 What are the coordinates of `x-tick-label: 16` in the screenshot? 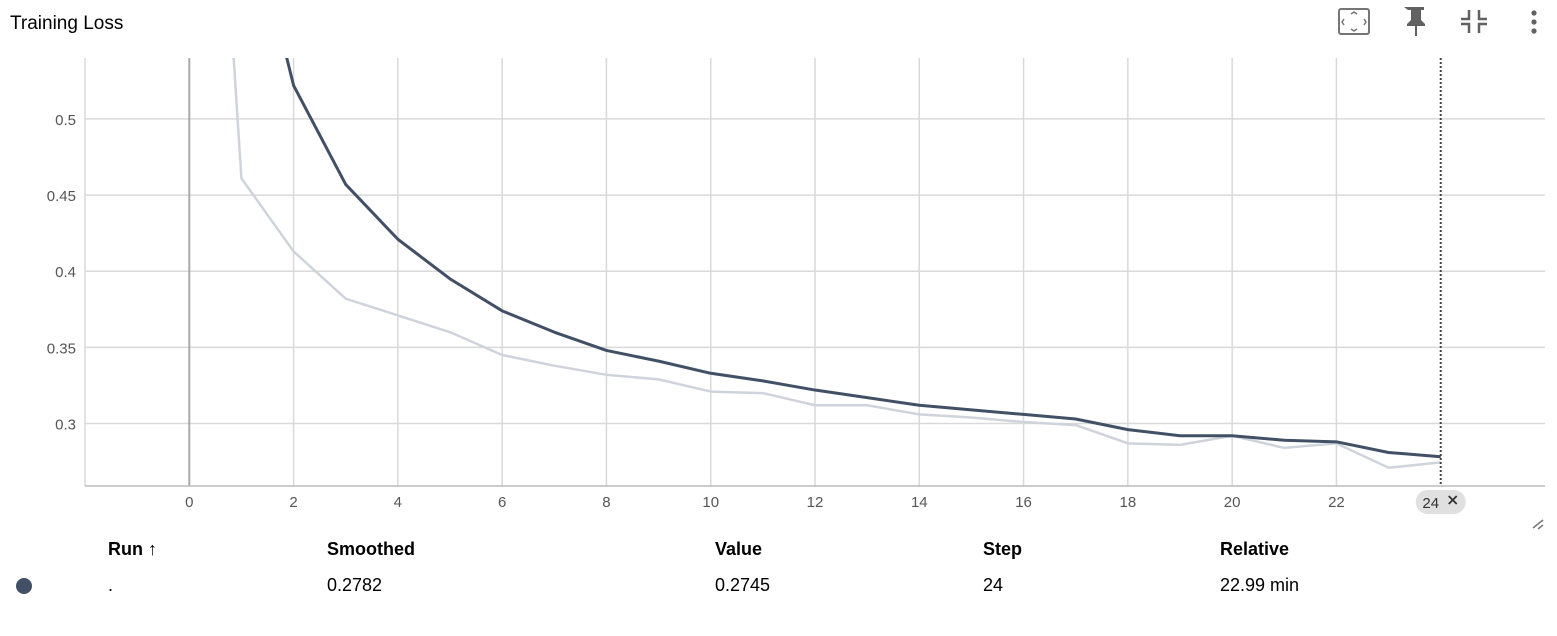 It's located at (1023, 502).